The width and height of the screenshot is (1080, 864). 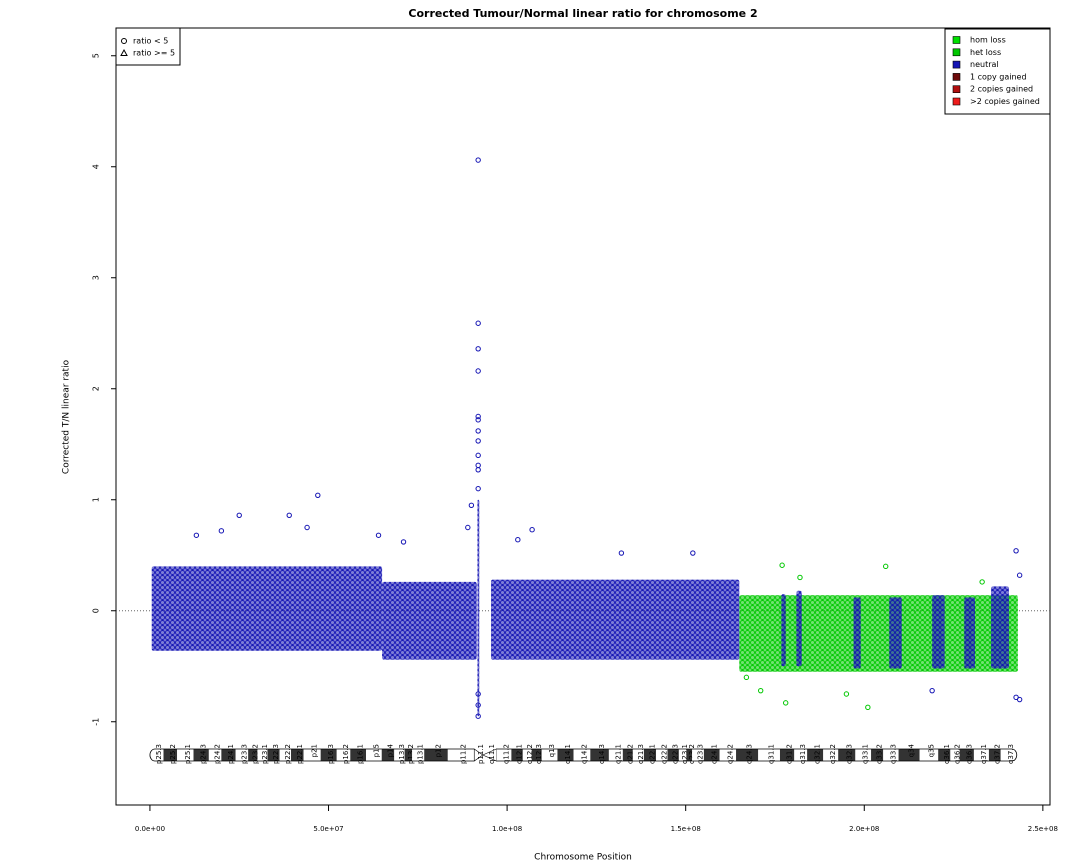 What do you see at coordinates (530, 754) in the screenshot?
I see `band-label: q12.2` at bounding box center [530, 754].